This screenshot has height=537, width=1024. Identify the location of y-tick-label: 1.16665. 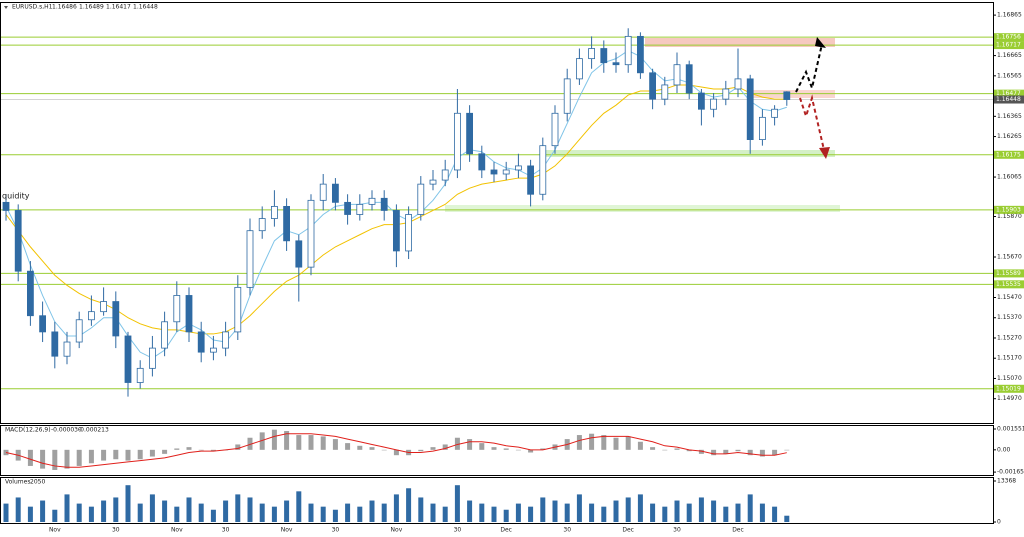
(1009, 55).